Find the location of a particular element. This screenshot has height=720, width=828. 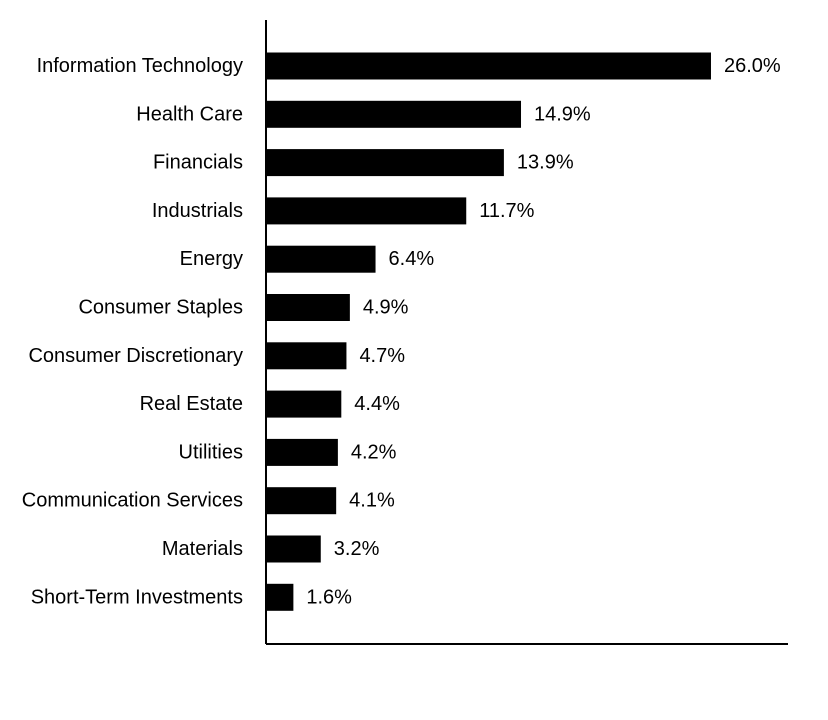

value-label: 6.4% is located at coordinates (412, 259).